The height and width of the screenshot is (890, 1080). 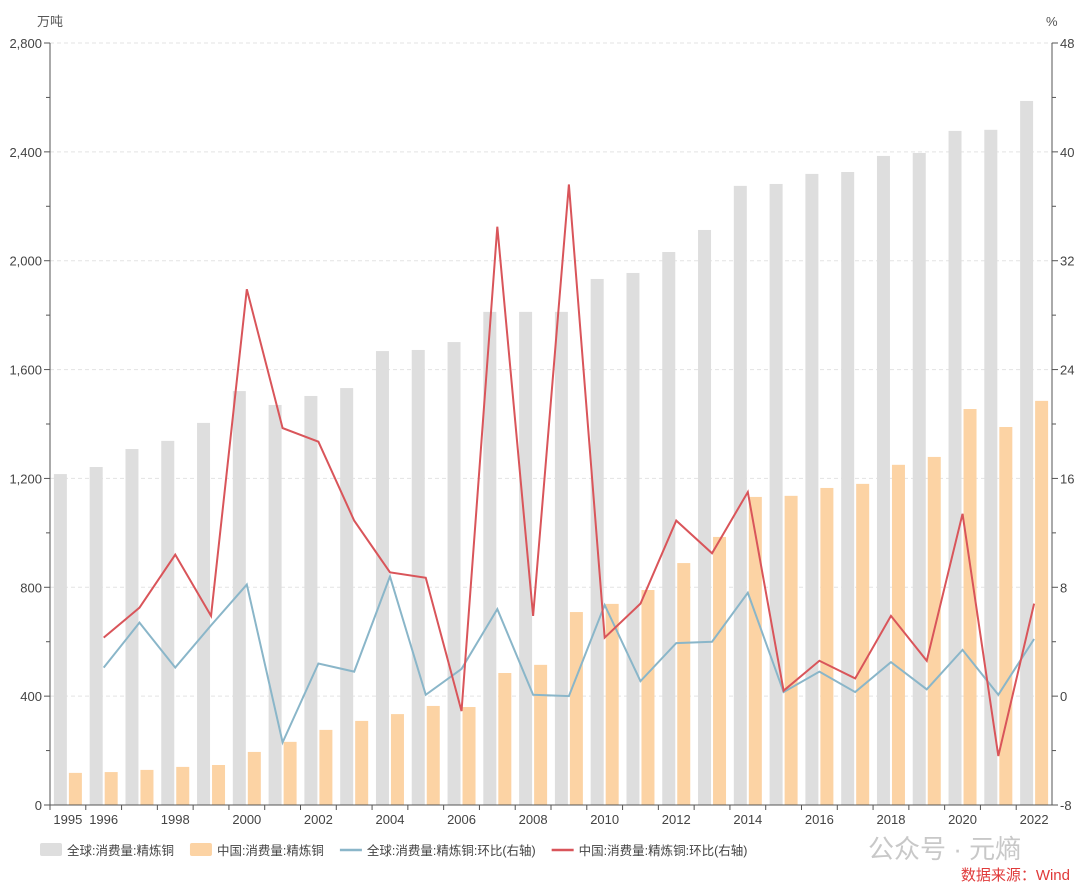 I want to click on right-tick-label: -8, so click(x=1066, y=805).